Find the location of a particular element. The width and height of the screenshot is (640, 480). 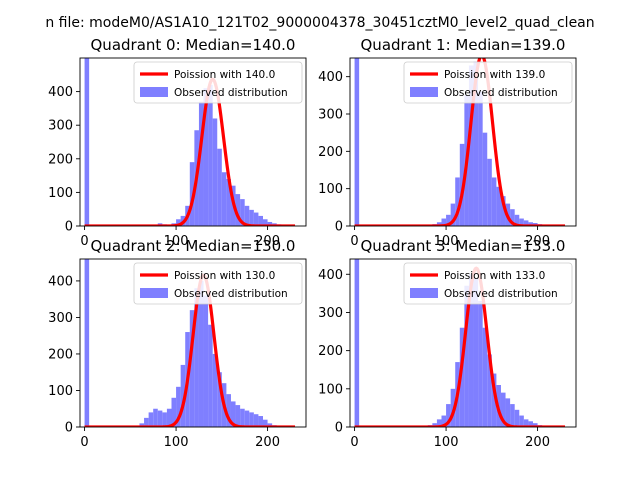

legend-poisson-label: Poission with 140.0 is located at coordinates (224, 75).